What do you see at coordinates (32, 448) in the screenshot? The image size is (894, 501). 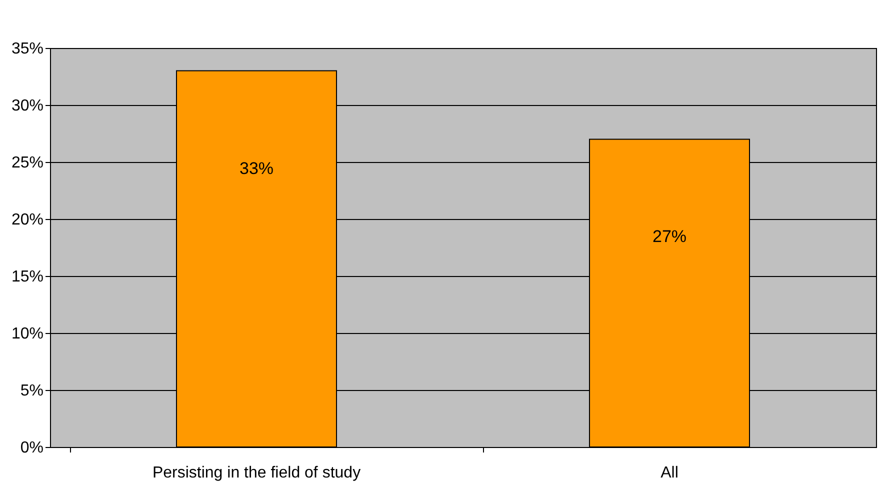 I see `y-tick-label: 0%` at bounding box center [32, 448].